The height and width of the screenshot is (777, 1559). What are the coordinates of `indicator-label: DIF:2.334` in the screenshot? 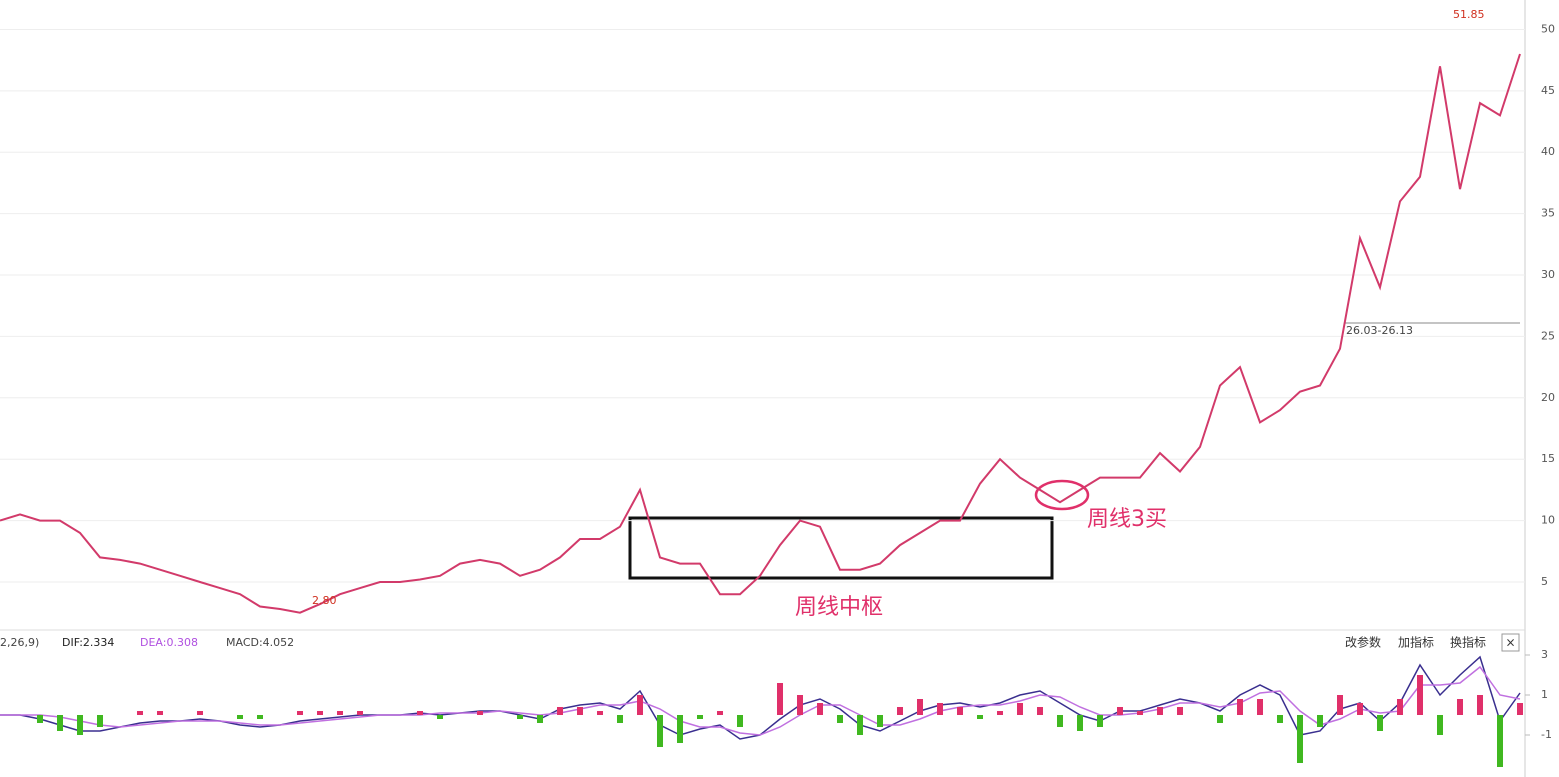 It's located at (88, 642).